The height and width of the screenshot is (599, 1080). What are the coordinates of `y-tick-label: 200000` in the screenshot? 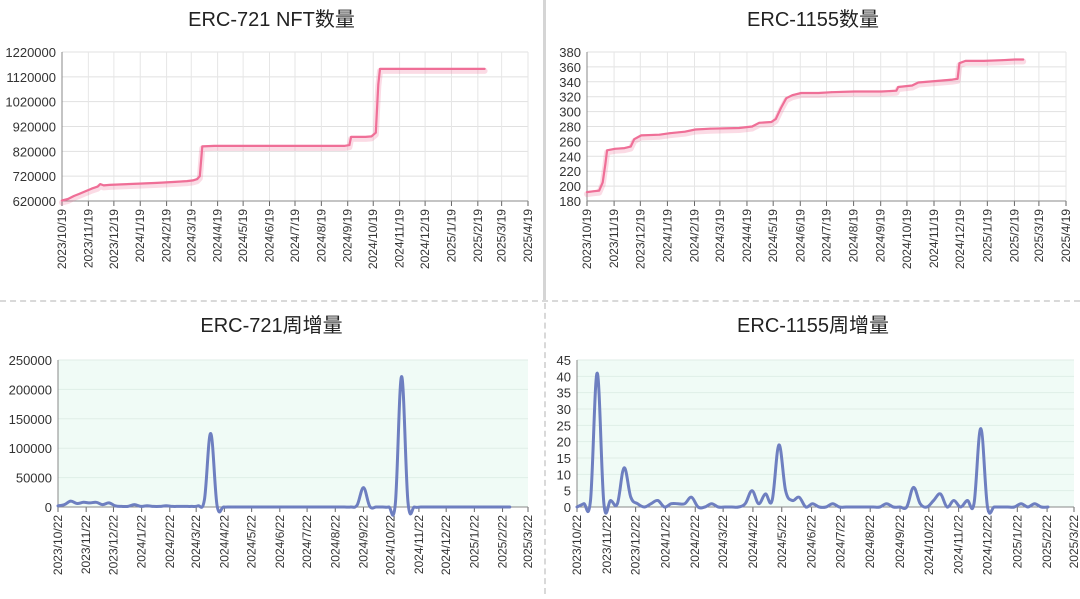 It's located at (30, 389).